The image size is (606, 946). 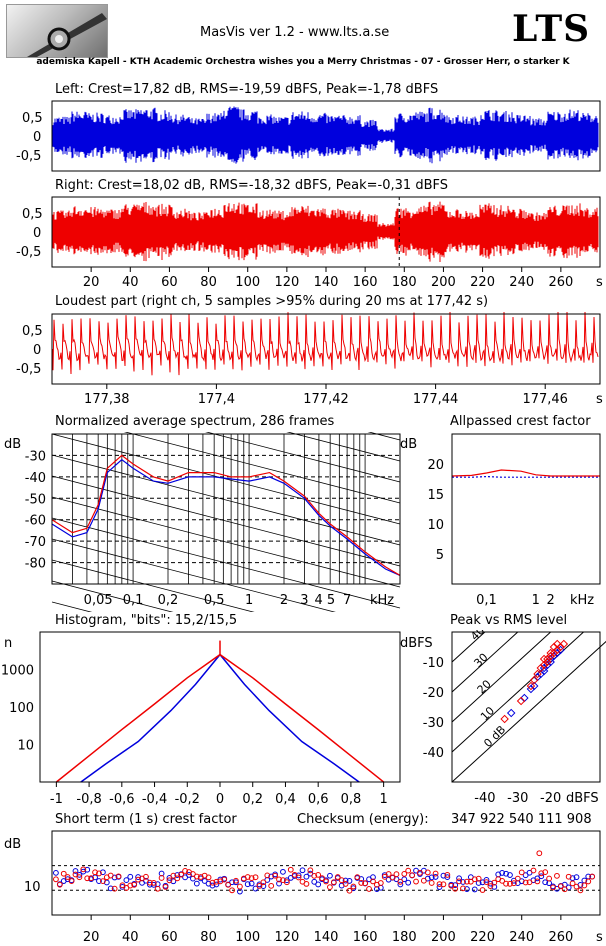 What do you see at coordinates (8, 643) in the screenshot?
I see `y-axis-label: n` at bounding box center [8, 643].